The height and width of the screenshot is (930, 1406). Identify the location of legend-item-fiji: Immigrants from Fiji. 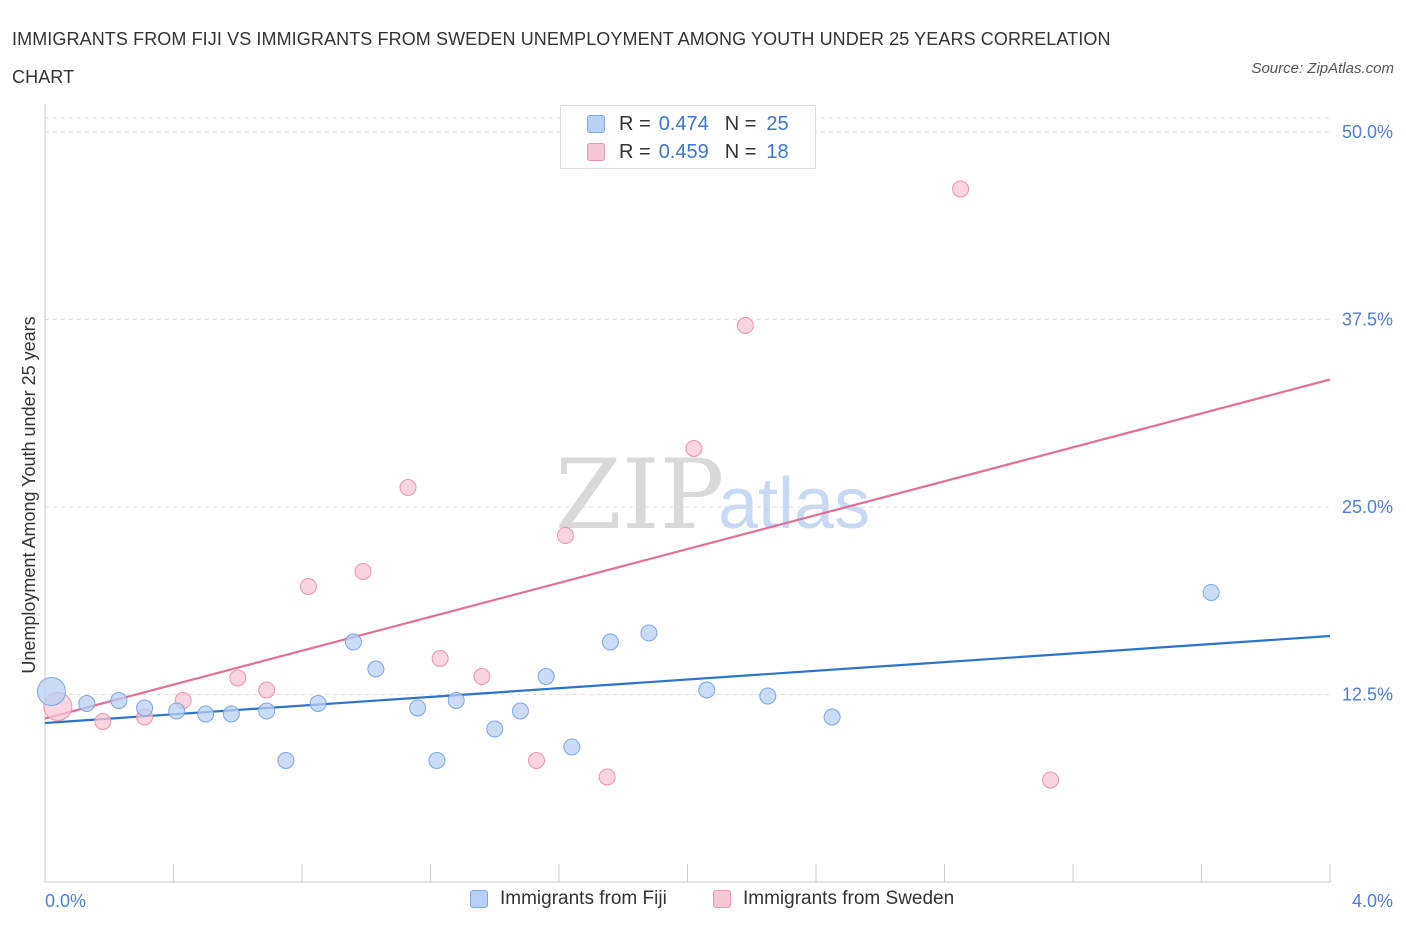
(568, 899).